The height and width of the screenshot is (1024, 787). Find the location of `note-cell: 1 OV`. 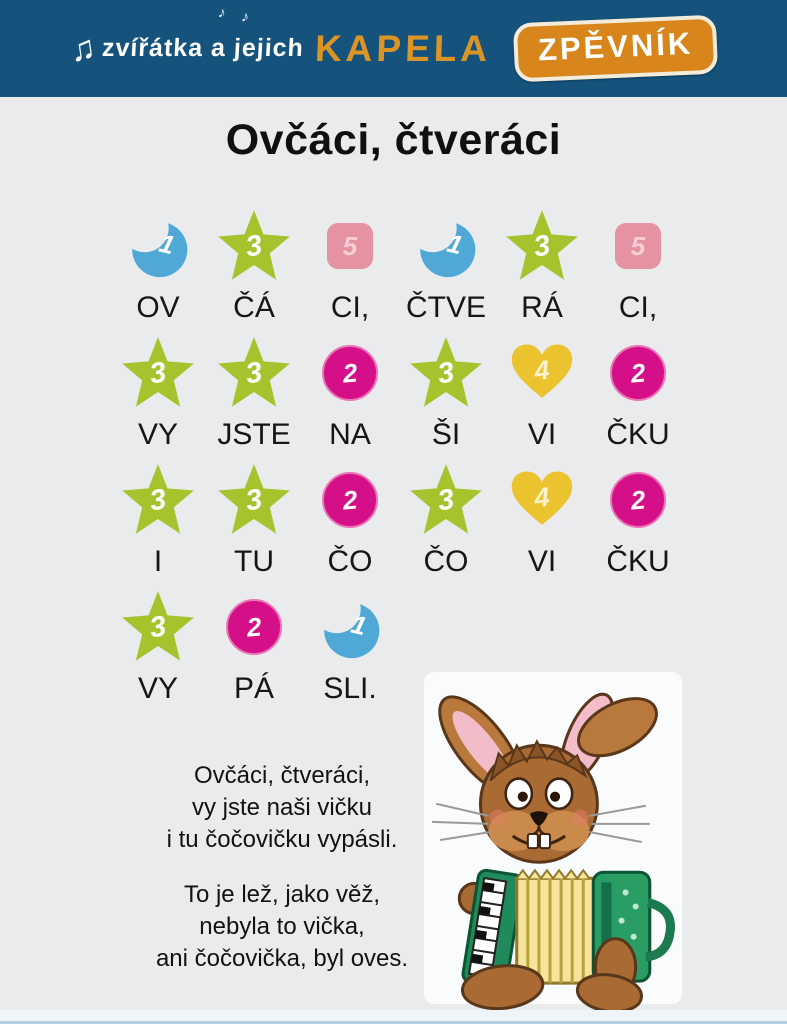

note-cell: 1 OV is located at coordinates (158, 268).